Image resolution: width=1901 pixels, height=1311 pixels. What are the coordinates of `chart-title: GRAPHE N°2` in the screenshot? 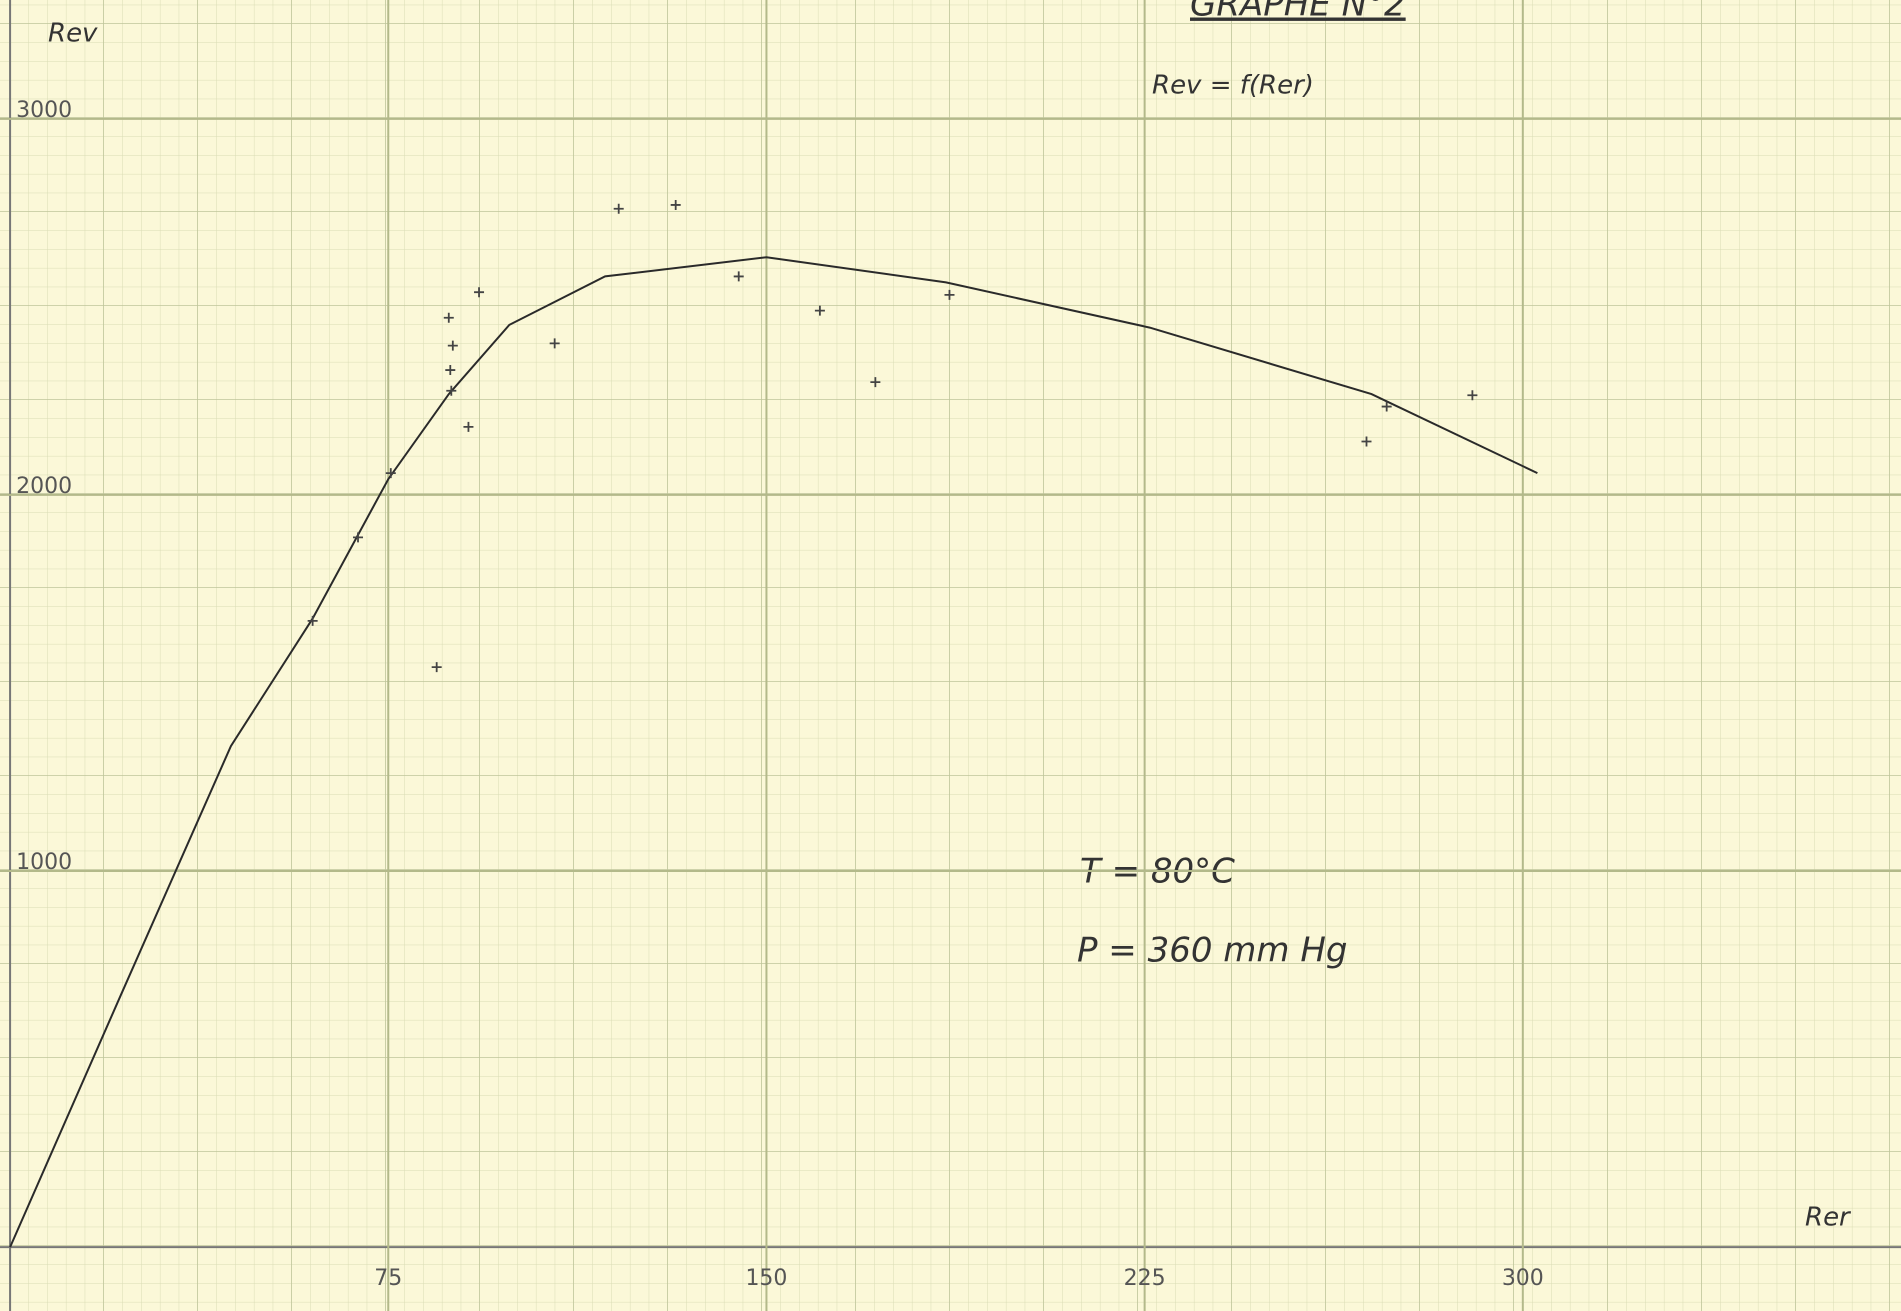 It's located at (1298, 12).